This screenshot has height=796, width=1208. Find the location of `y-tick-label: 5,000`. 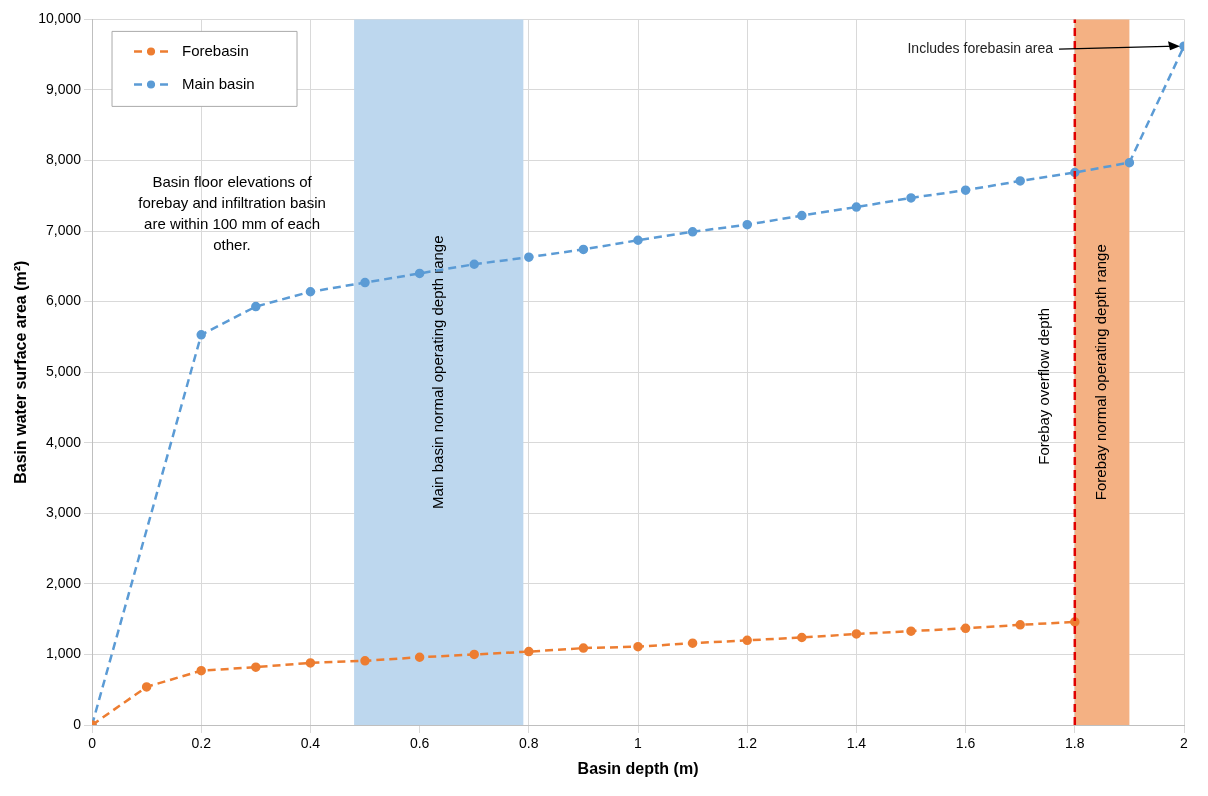

y-tick-label: 5,000 is located at coordinates (63, 371).